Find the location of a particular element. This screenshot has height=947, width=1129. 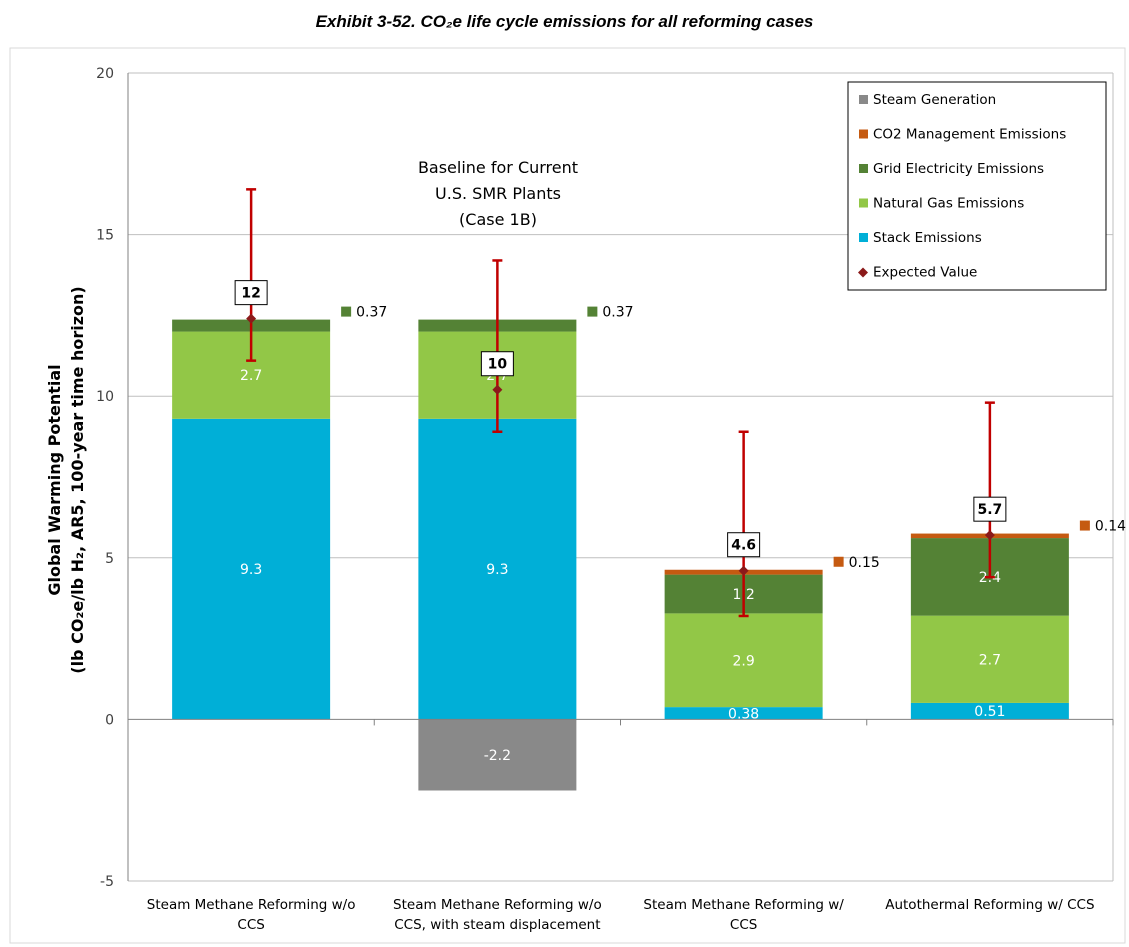

y-tick-label: 10 is located at coordinates (105, 397).